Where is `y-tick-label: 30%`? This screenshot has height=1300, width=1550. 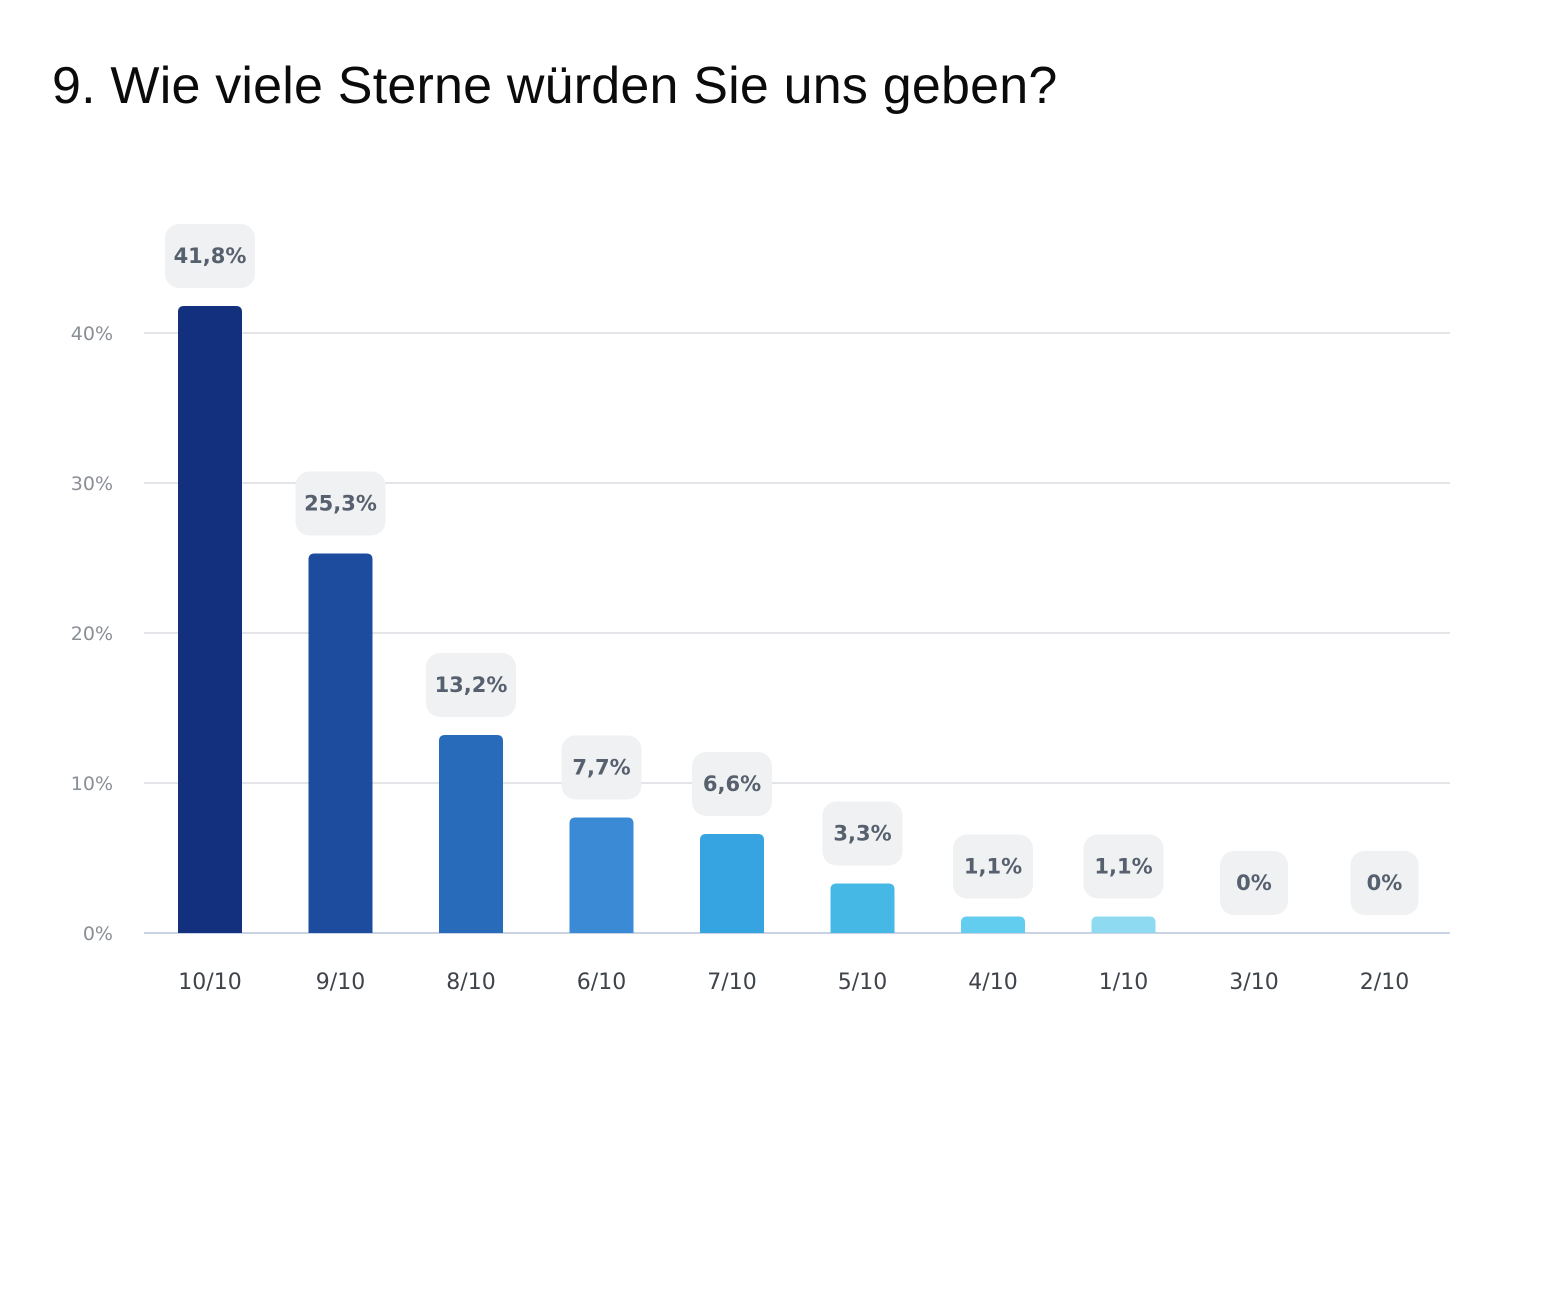
y-tick-label: 30% is located at coordinates (92, 484).